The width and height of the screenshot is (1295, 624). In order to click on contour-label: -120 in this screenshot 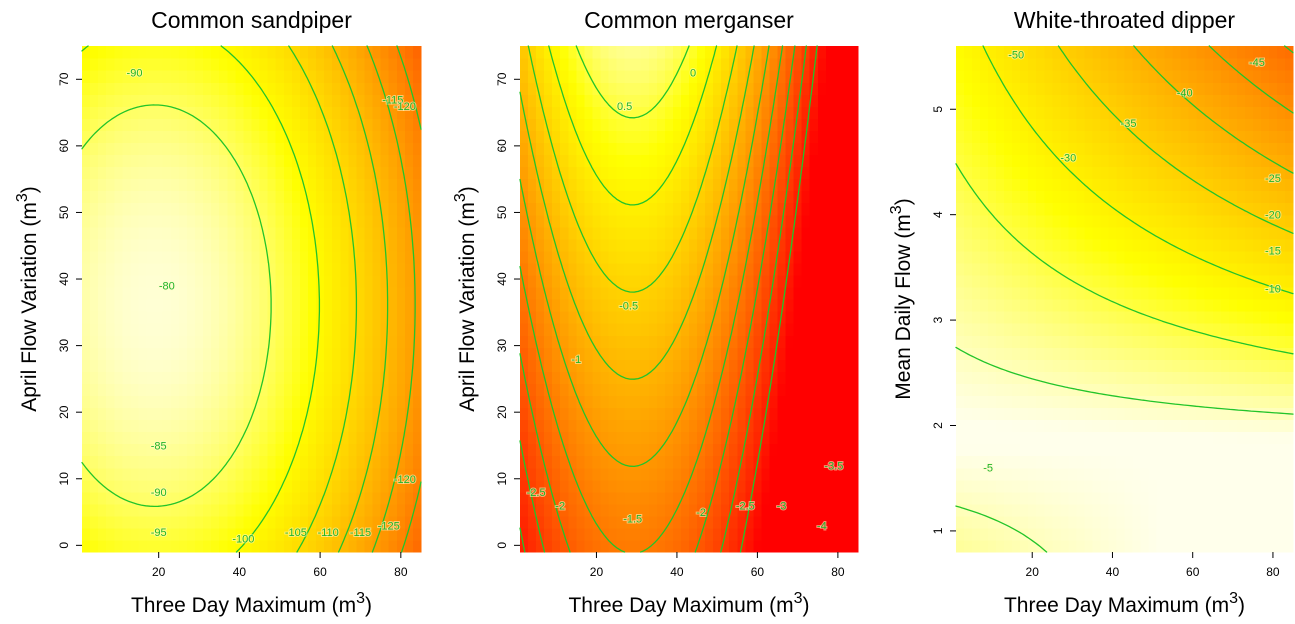, I will do `click(405, 480)`.